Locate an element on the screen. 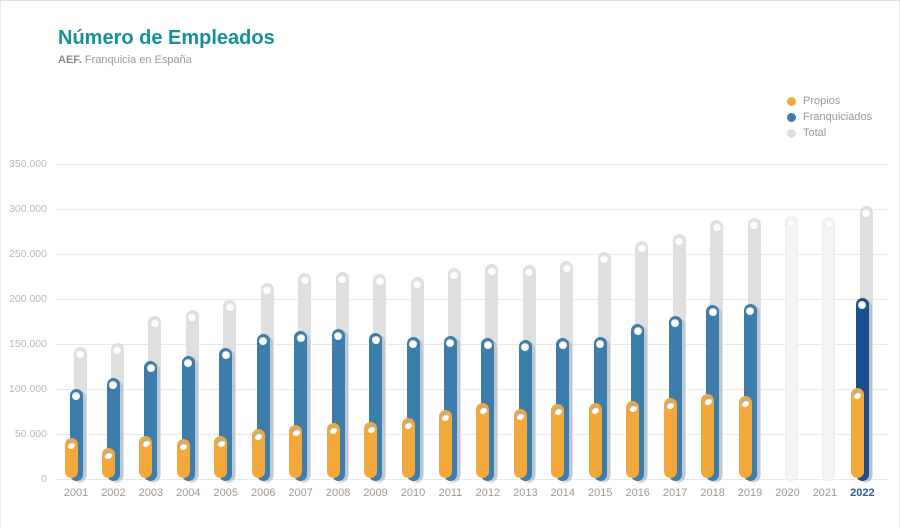 The image size is (900, 528). x-axis-label-2015: 2015 is located at coordinates (600, 493).